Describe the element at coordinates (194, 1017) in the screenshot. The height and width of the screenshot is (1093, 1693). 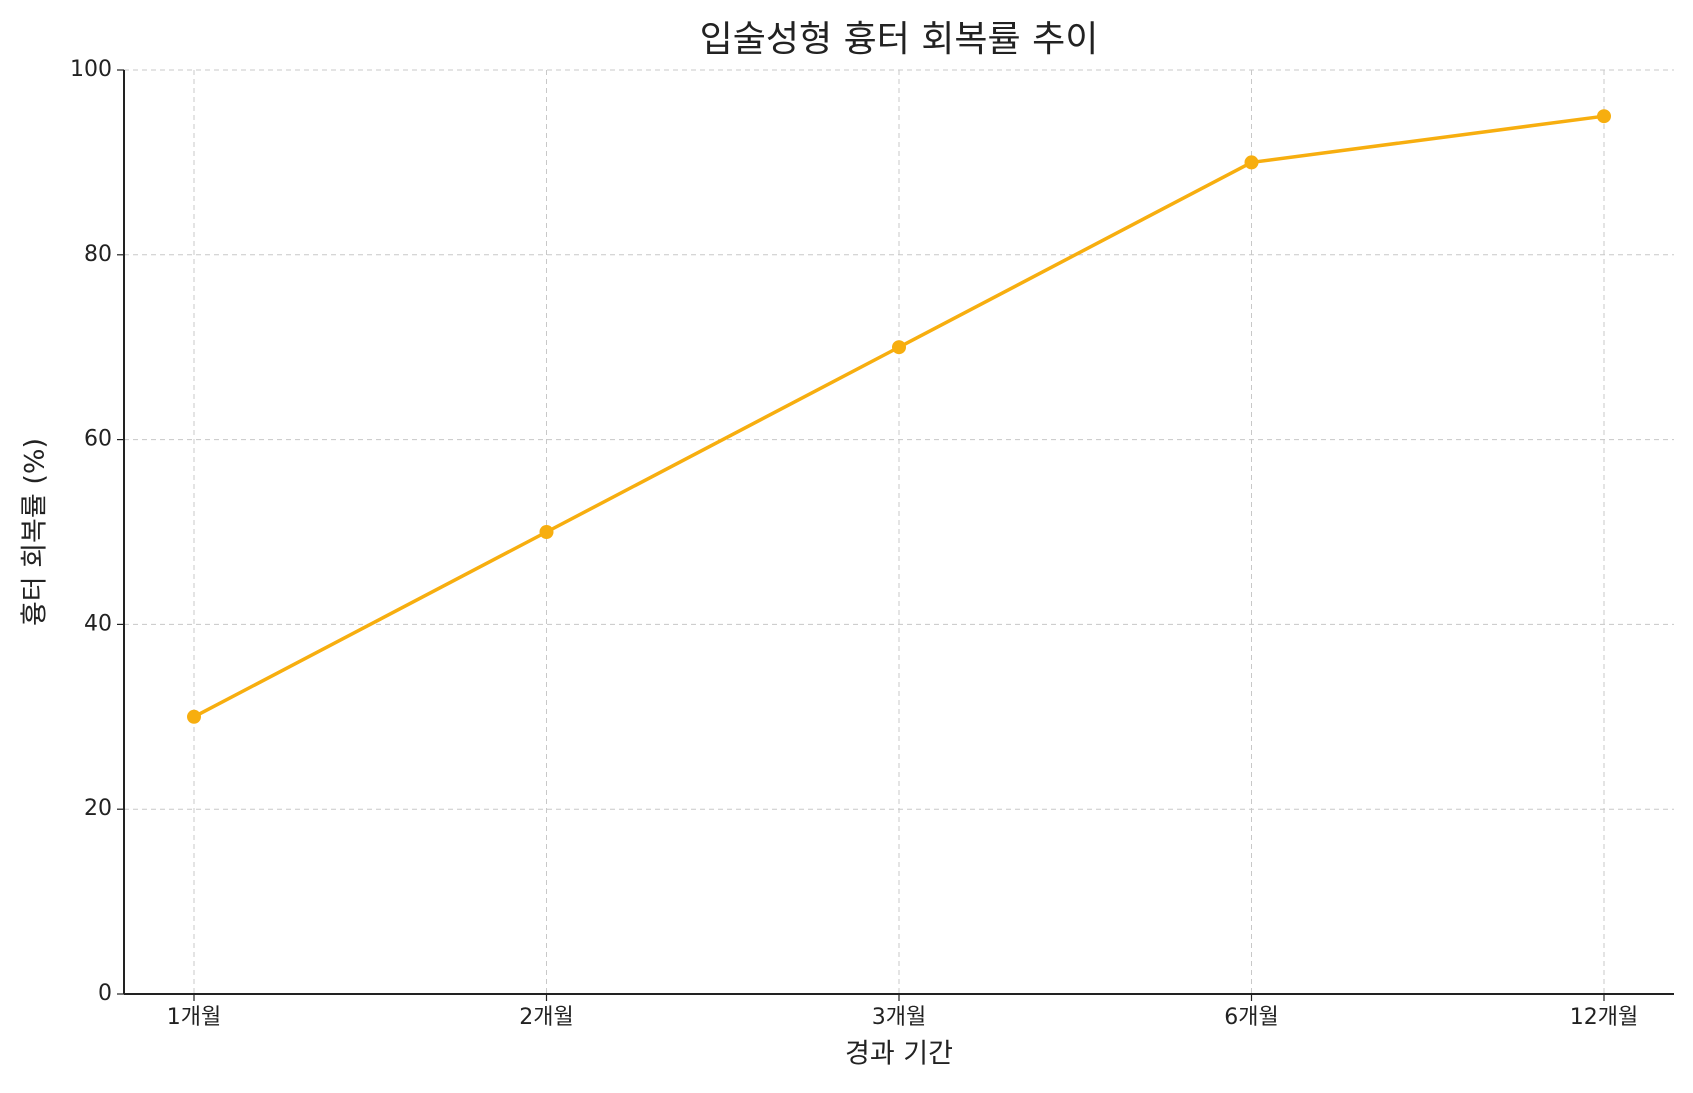
I see `x-tick-label: 1개월` at that location.